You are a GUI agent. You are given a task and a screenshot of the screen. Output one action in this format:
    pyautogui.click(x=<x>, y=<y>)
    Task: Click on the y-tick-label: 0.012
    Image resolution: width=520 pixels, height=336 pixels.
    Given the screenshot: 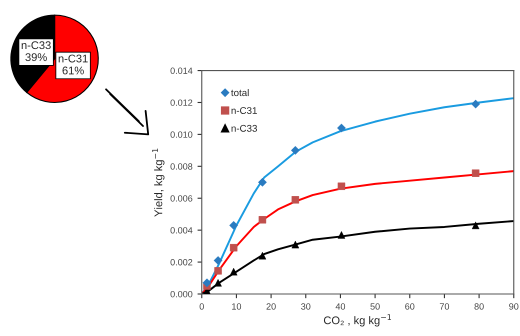 What is the action you would take?
    pyautogui.click(x=181, y=102)
    